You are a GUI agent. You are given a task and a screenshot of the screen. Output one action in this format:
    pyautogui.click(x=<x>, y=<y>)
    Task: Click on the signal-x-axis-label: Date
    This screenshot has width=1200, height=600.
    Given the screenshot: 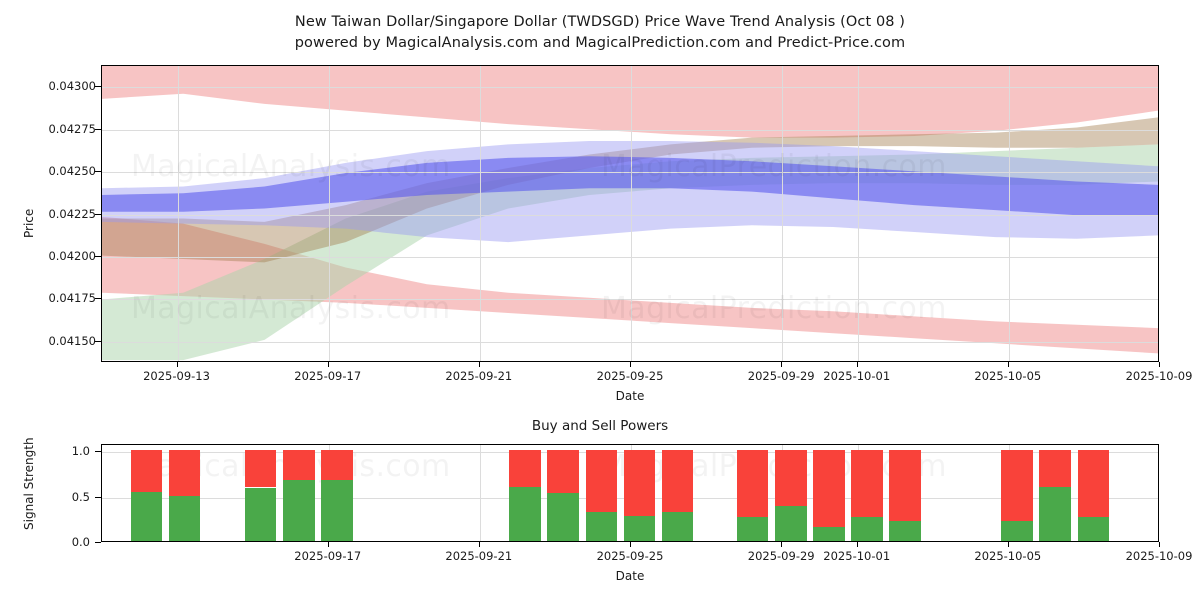 What is the action you would take?
    pyautogui.click(x=630, y=576)
    